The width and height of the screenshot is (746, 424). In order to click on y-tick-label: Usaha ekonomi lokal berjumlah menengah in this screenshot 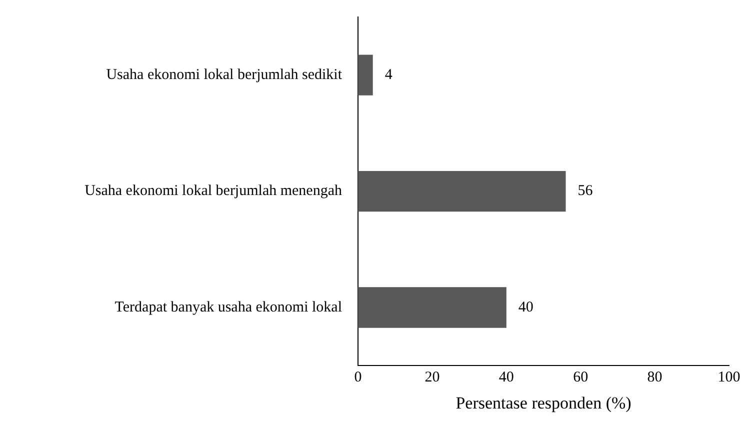, I will do `click(213, 191)`.